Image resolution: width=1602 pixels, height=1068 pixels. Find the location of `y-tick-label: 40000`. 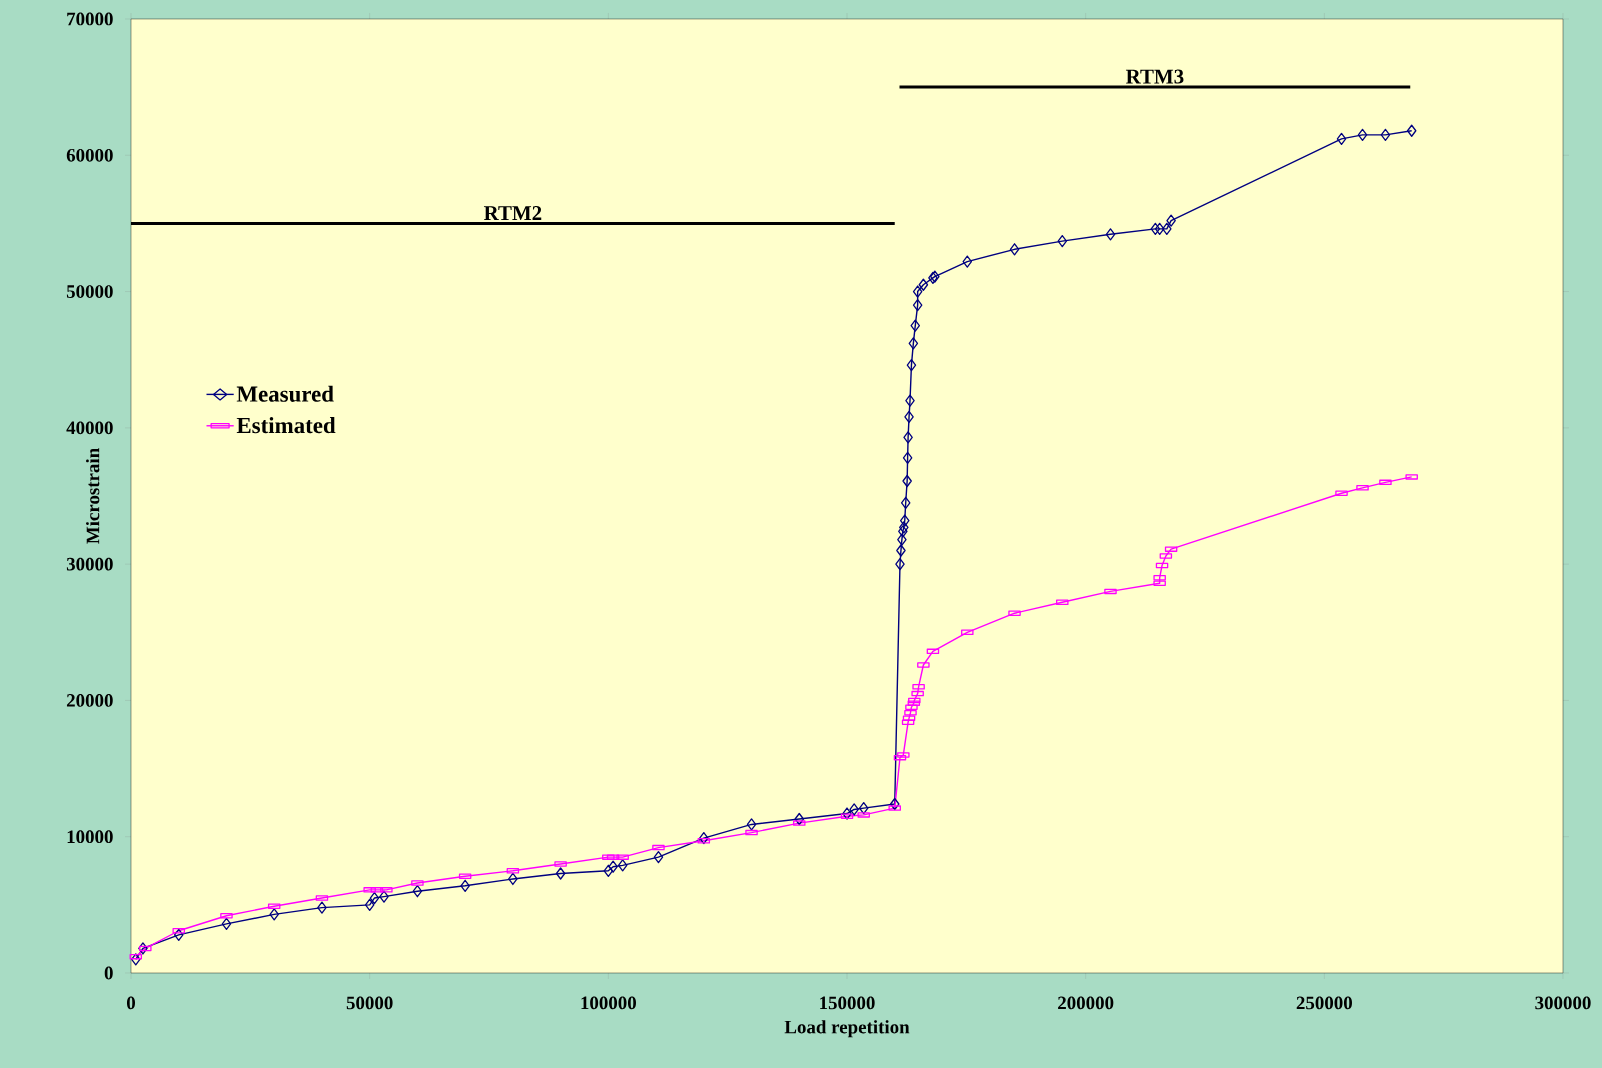

y-tick-label: 40000 is located at coordinates (89, 428).